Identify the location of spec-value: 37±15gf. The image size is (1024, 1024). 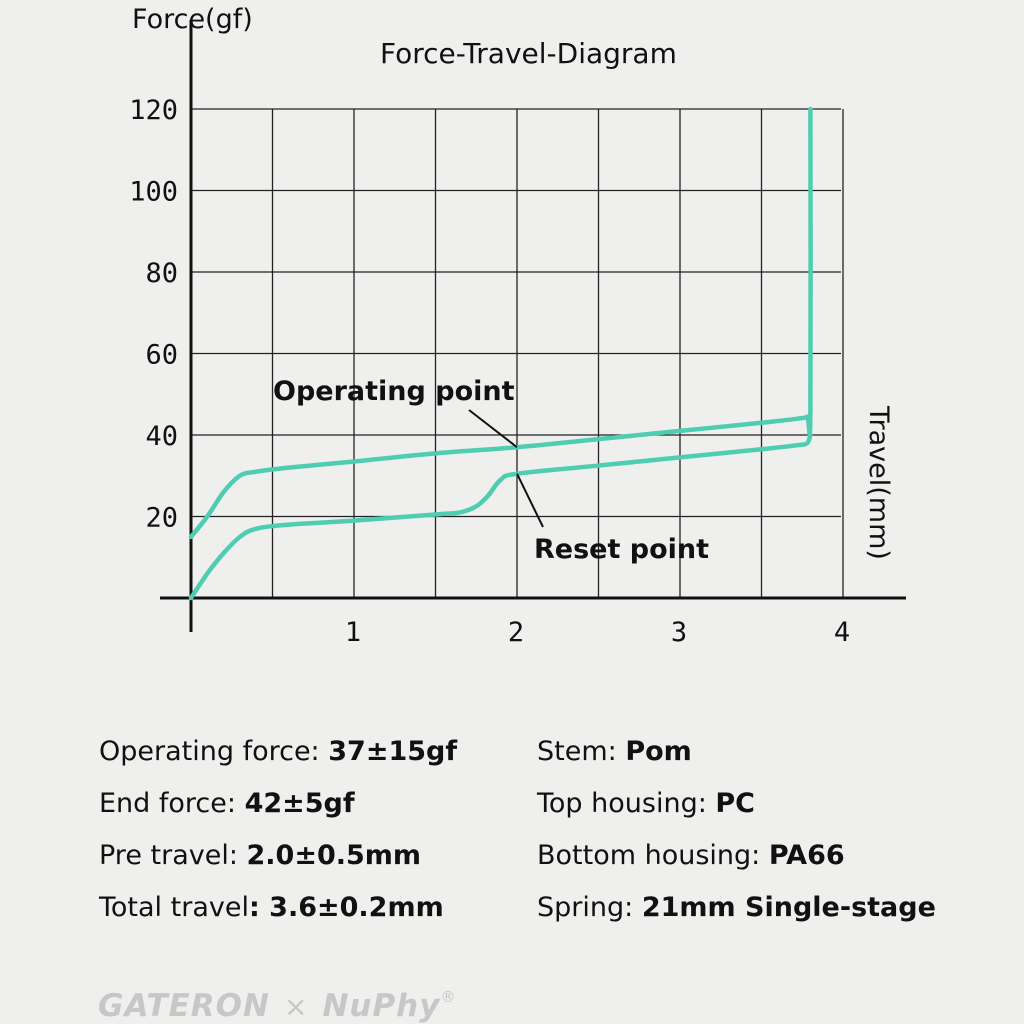
(393, 751).